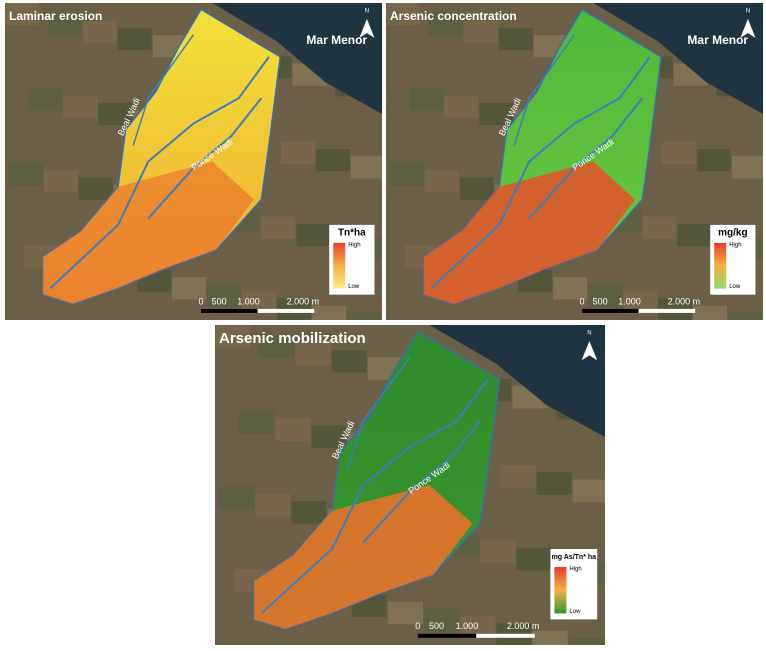 This screenshot has height=651, width=766. Describe the element at coordinates (574, 557) in the screenshot. I see `legend-title: mg As/Tn* ha` at that location.